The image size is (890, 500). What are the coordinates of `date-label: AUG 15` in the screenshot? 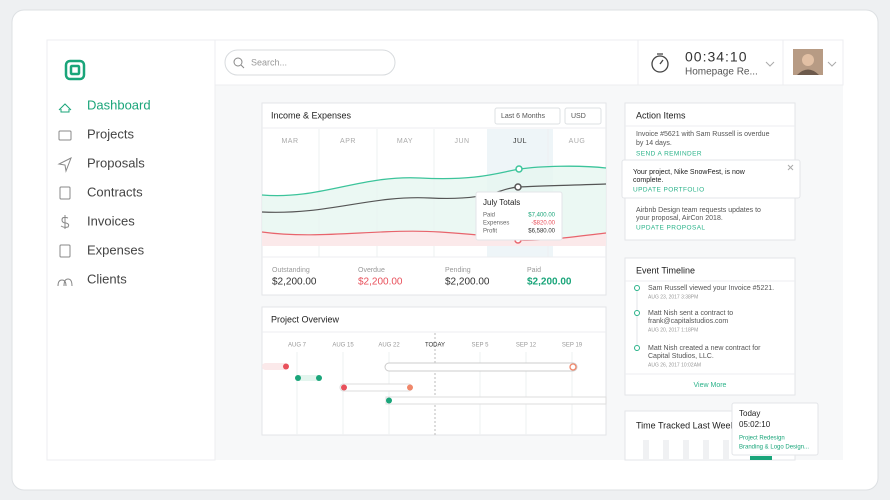 It's located at (343, 346).